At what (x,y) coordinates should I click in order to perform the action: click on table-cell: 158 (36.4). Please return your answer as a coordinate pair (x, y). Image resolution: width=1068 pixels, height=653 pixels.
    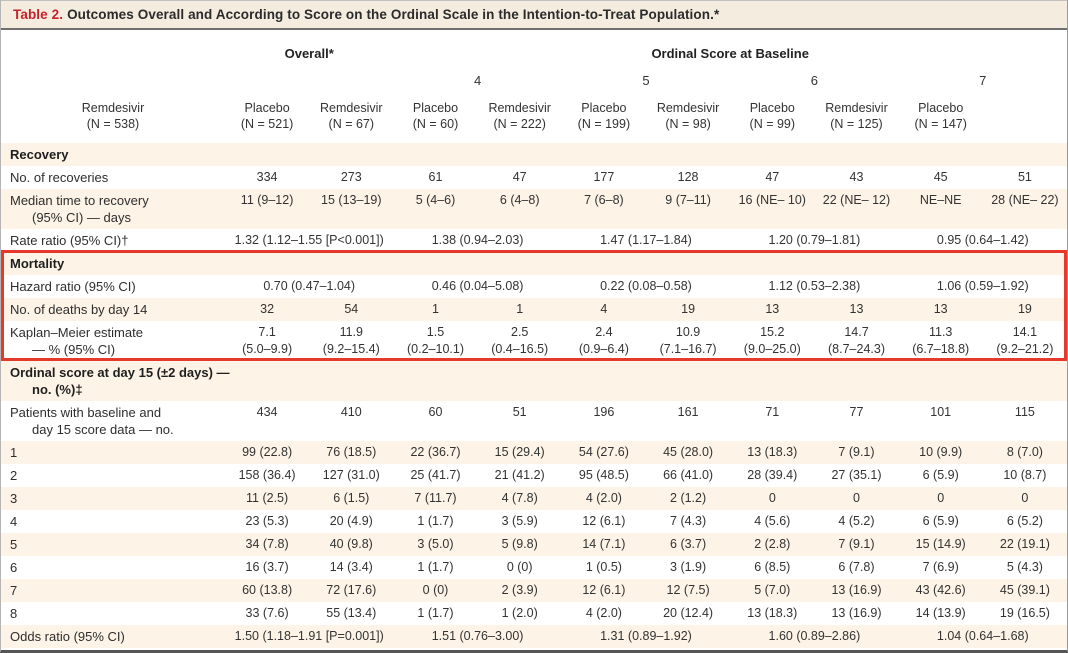
    Looking at the image, I should click on (267, 474).